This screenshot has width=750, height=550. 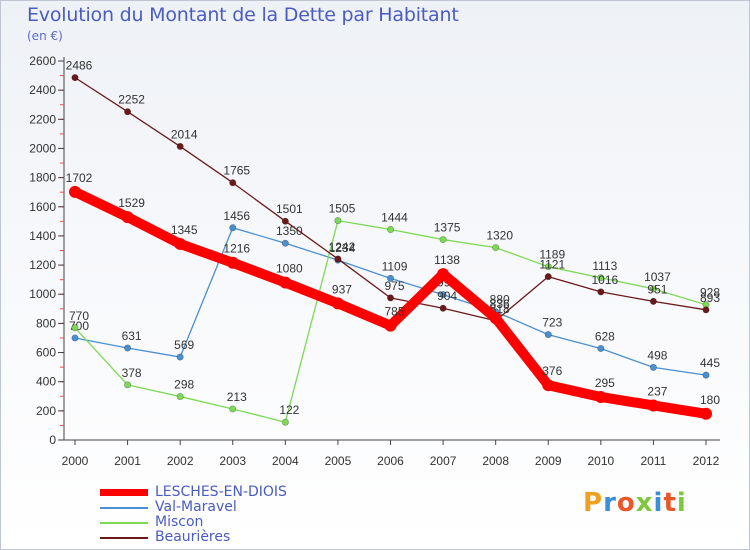 What do you see at coordinates (635, 503) in the screenshot?
I see `proxiti-logo: Proxiti` at bounding box center [635, 503].